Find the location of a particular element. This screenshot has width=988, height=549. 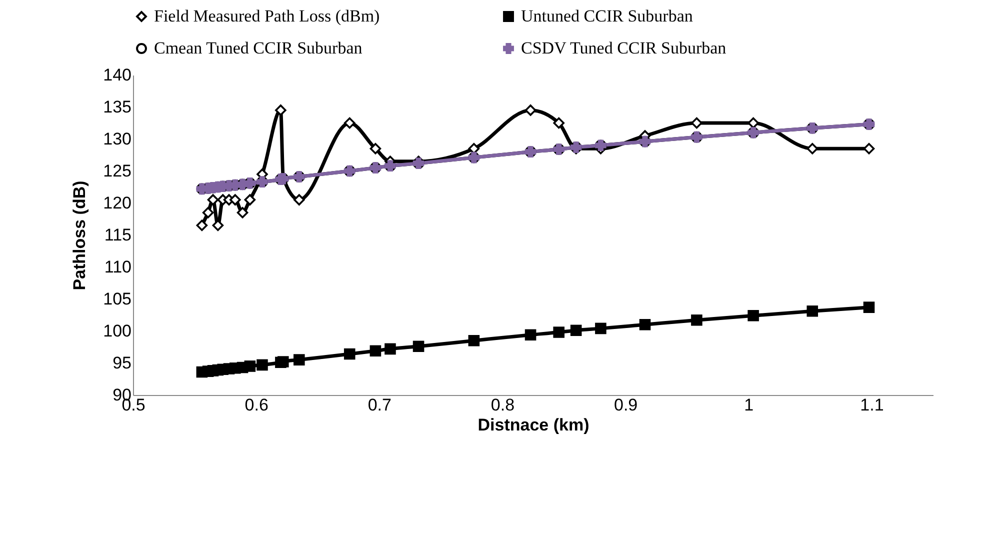

x-tick-label: 1 is located at coordinates (749, 405).